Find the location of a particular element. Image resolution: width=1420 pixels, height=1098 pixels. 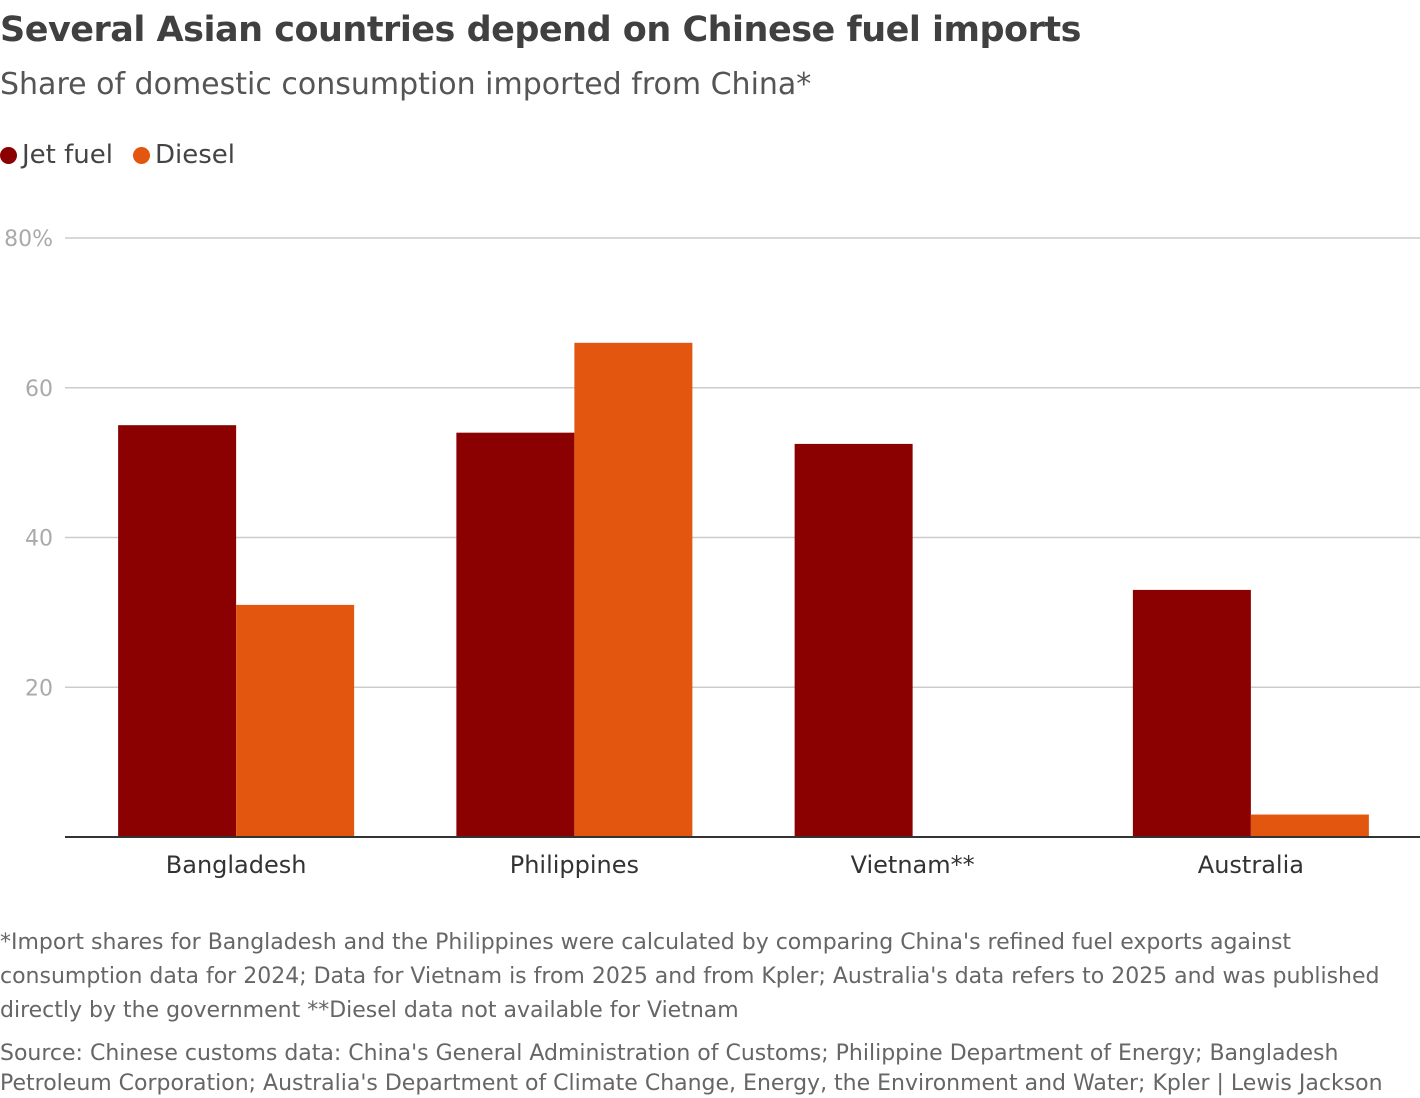

y-tick-label: 40 is located at coordinates (39, 539).